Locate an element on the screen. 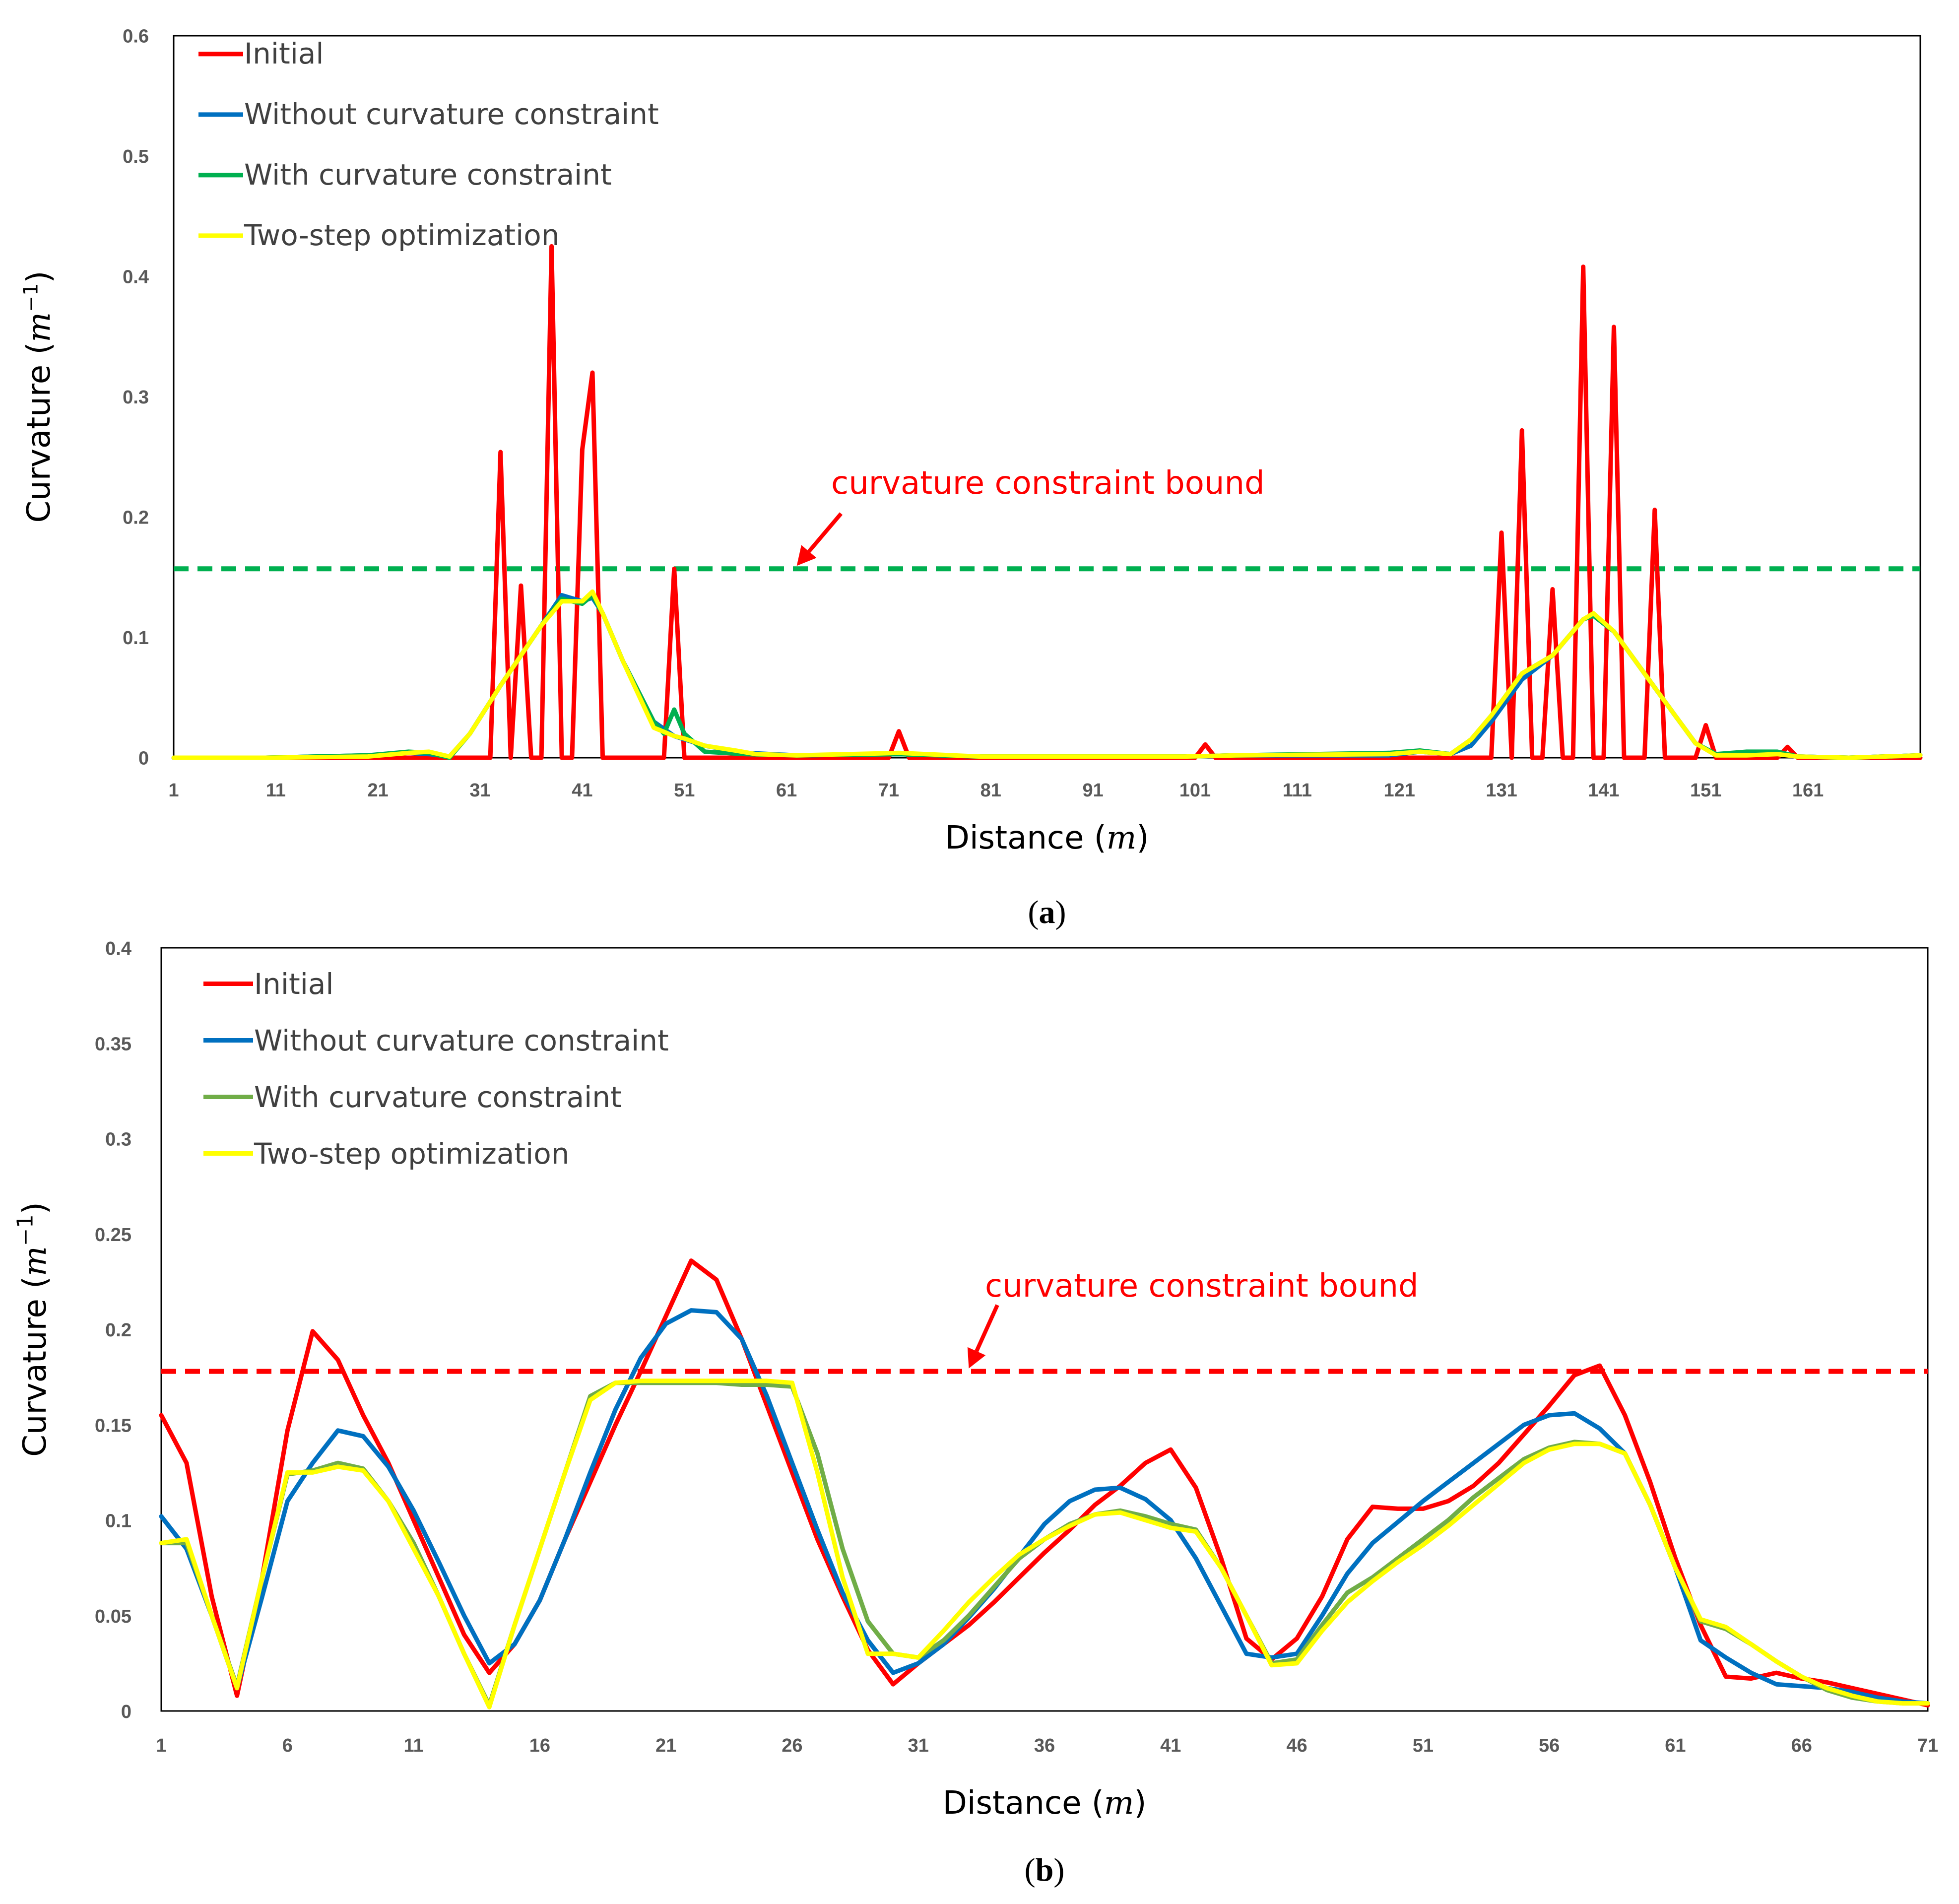 The height and width of the screenshot is (1904, 1959). y-tick-label: 0.25 is located at coordinates (113, 1235).